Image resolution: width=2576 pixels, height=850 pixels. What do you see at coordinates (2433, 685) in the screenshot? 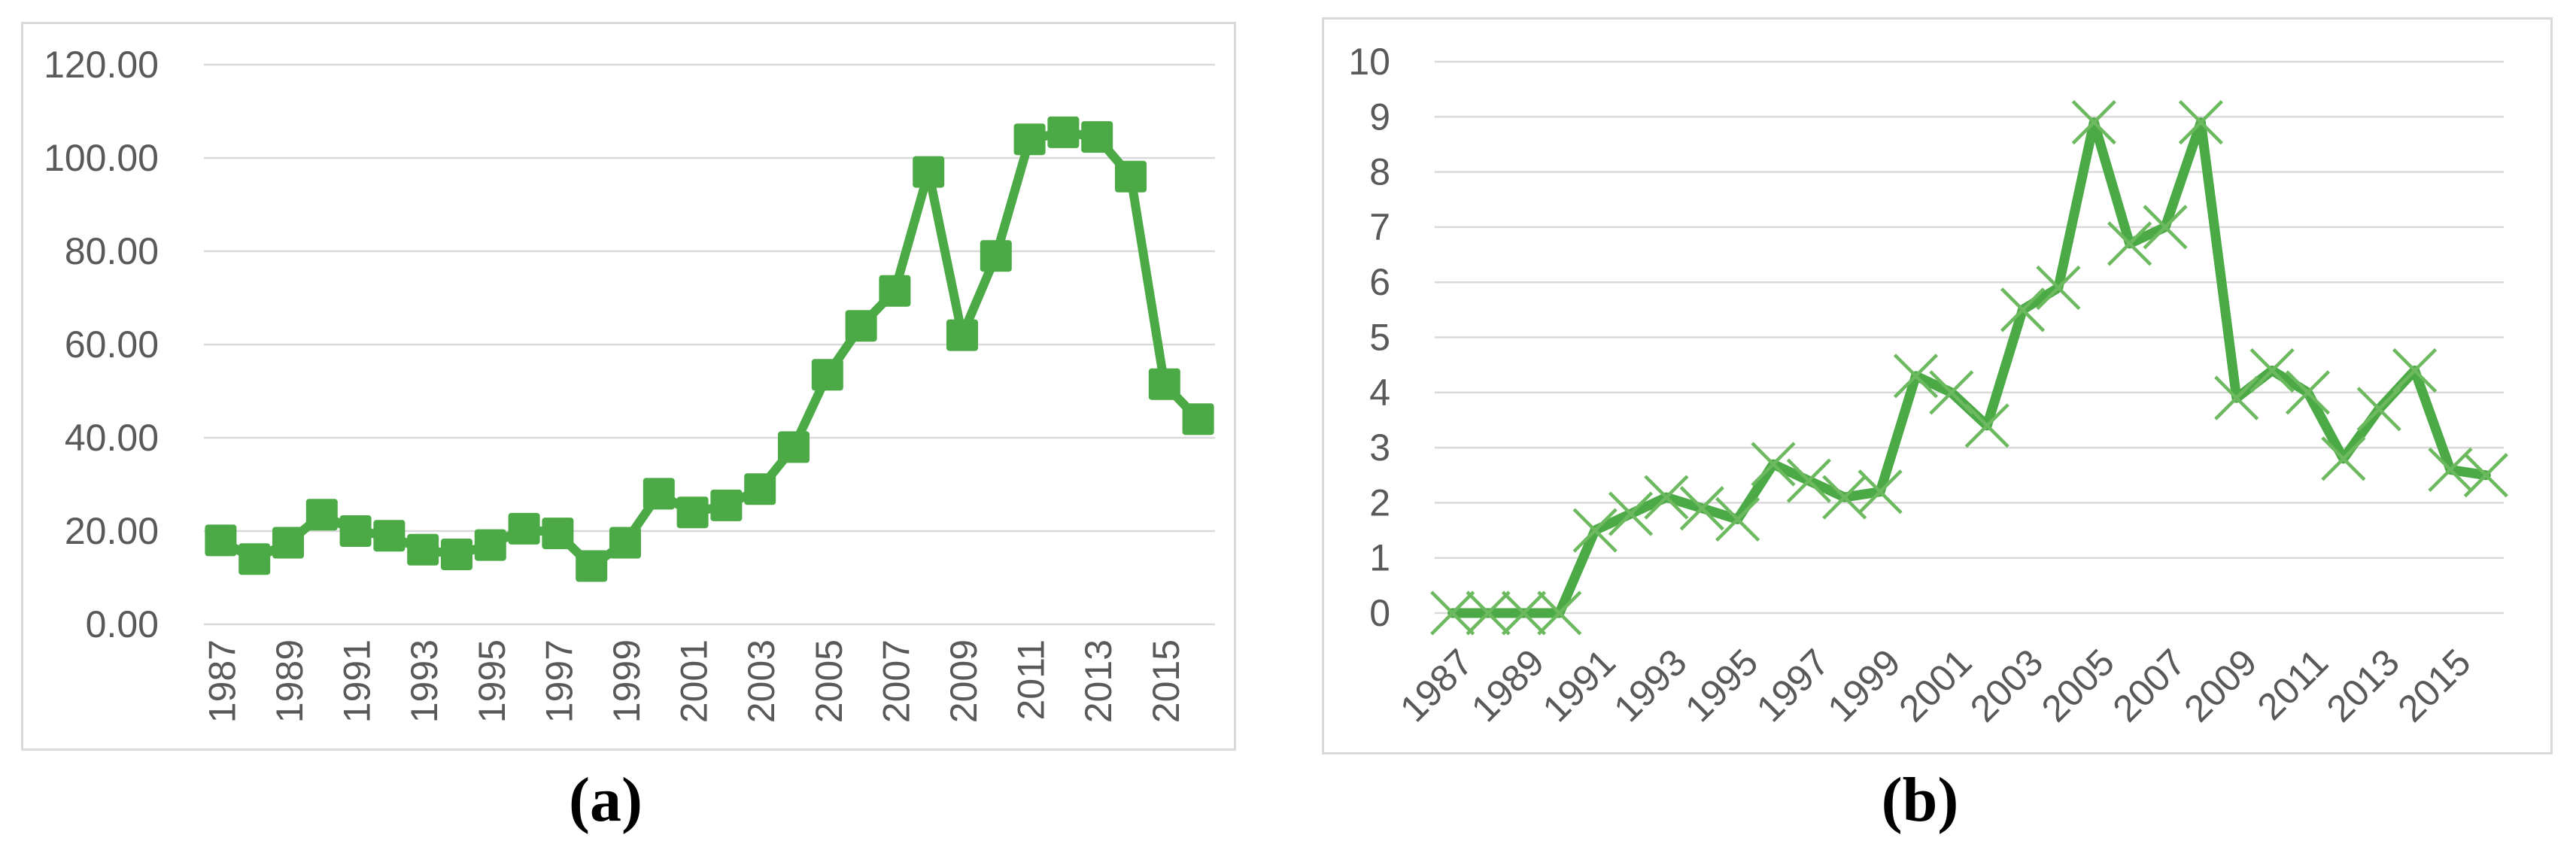
I see `x-tick-2015: 2015` at bounding box center [2433, 685].